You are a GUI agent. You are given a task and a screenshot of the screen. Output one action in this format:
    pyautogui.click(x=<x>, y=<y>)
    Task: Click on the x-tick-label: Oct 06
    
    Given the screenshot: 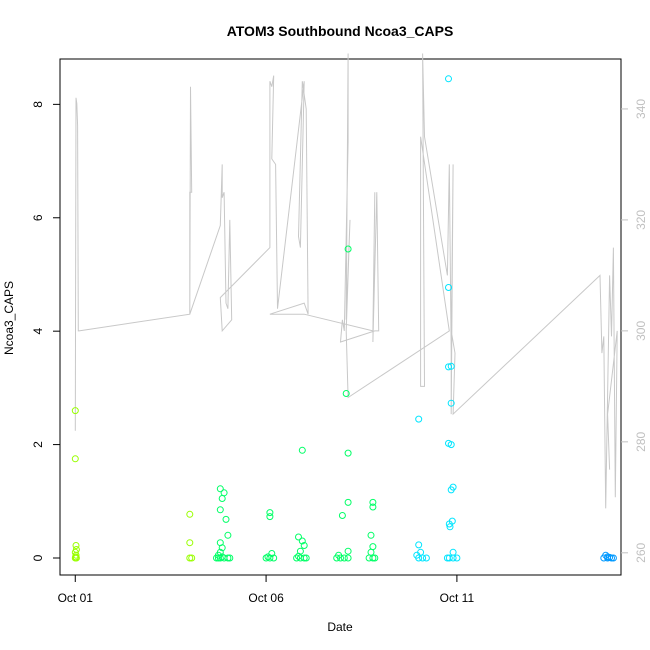 What is the action you would take?
    pyautogui.click(x=266, y=598)
    